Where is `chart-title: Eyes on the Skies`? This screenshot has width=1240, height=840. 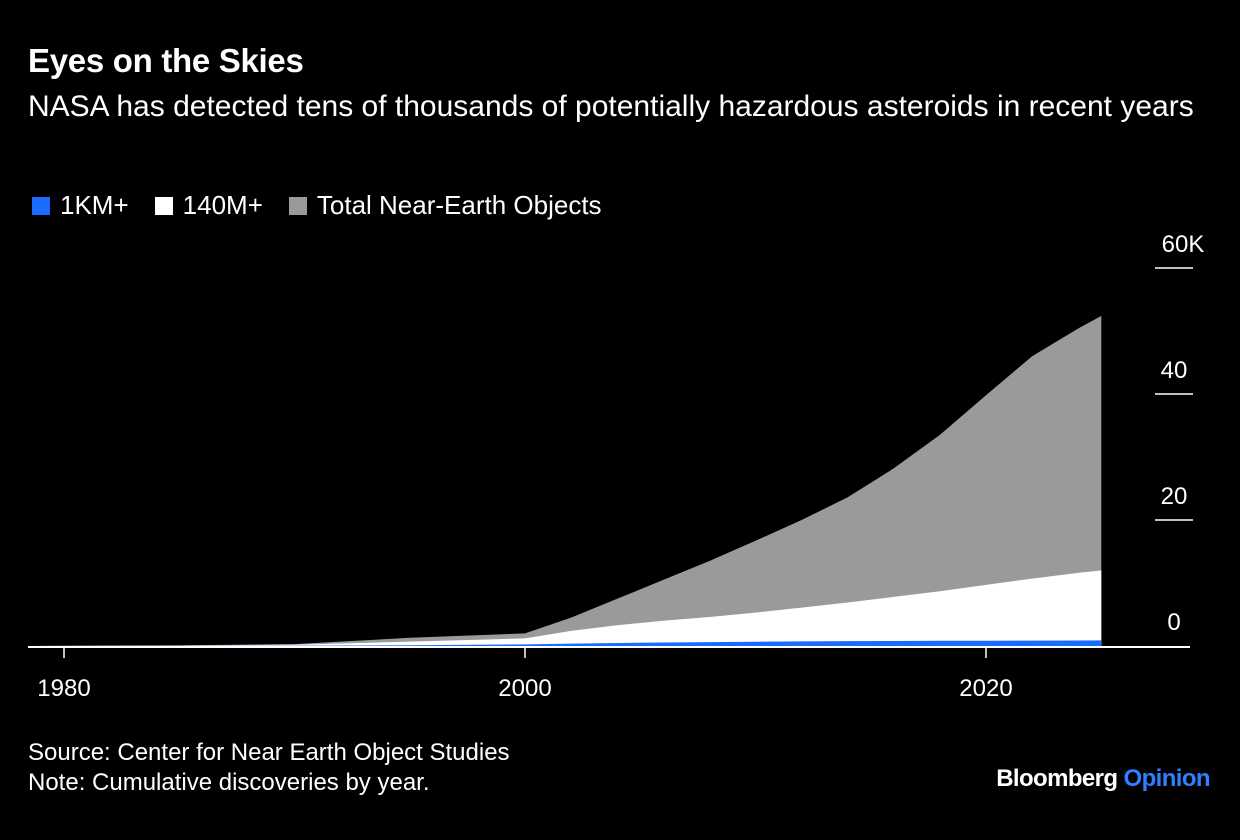 chart-title: Eyes on the Skies is located at coordinates (166, 60).